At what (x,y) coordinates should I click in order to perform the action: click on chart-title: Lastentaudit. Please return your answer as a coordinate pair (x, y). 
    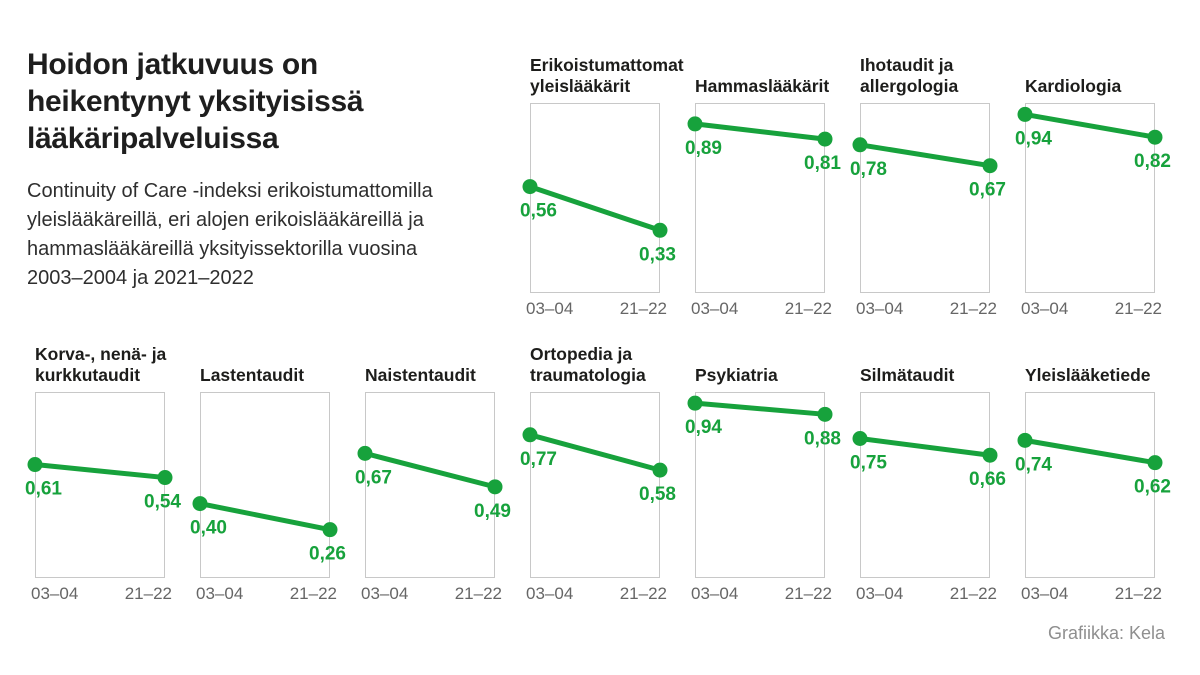
    Looking at the image, I should click on (252, 375).